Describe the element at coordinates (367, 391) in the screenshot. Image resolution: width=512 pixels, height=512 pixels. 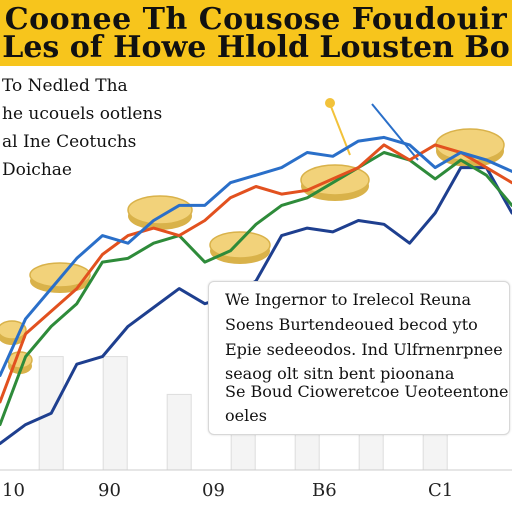
I see `callout-line: Se Boud Cioweretcoe Ueoteentone` at that location.